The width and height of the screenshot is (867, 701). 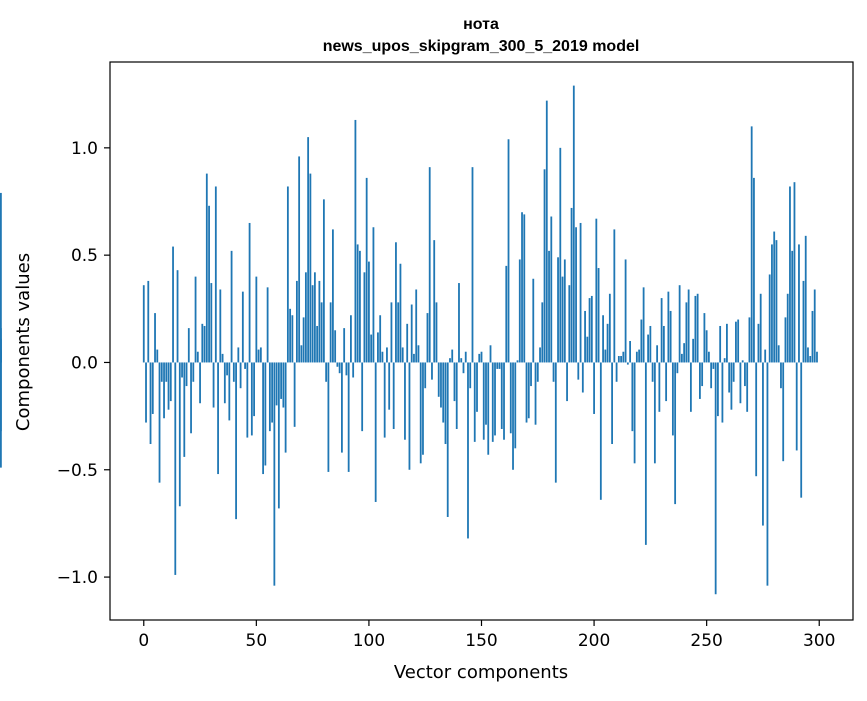 What do you see at coordinates (369, 641) in the screenshot?
I see `x-tick-label-100: 100` at bounding box center [369, 641].